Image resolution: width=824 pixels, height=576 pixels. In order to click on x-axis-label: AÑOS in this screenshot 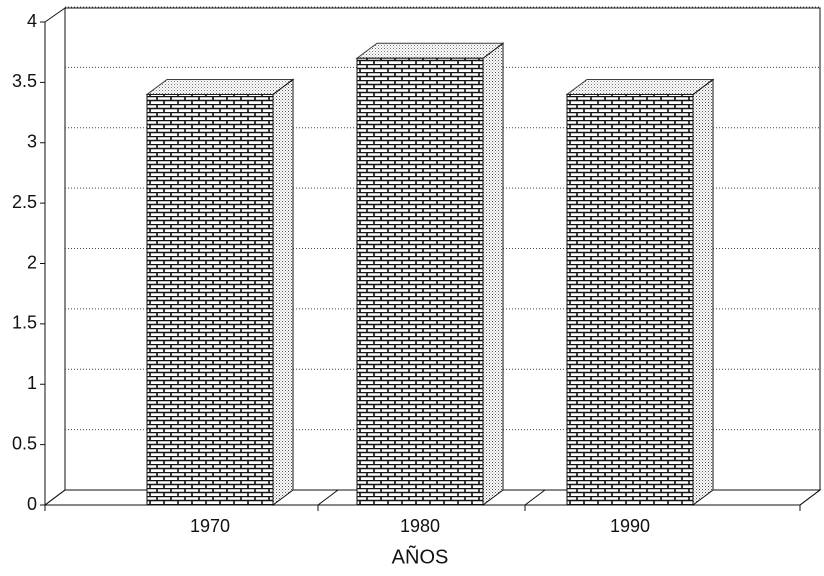, I will do `click(420, 556)`.